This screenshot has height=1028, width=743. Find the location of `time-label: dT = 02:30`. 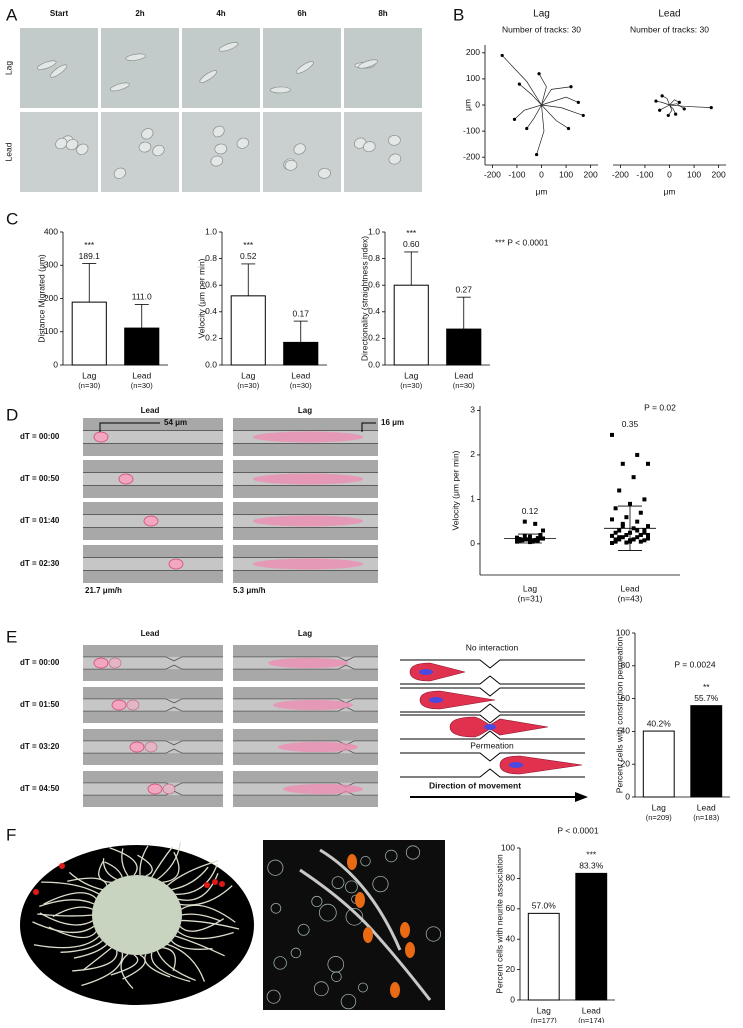

time-label: dT = 02:30 is located at coordinates (40, 563).